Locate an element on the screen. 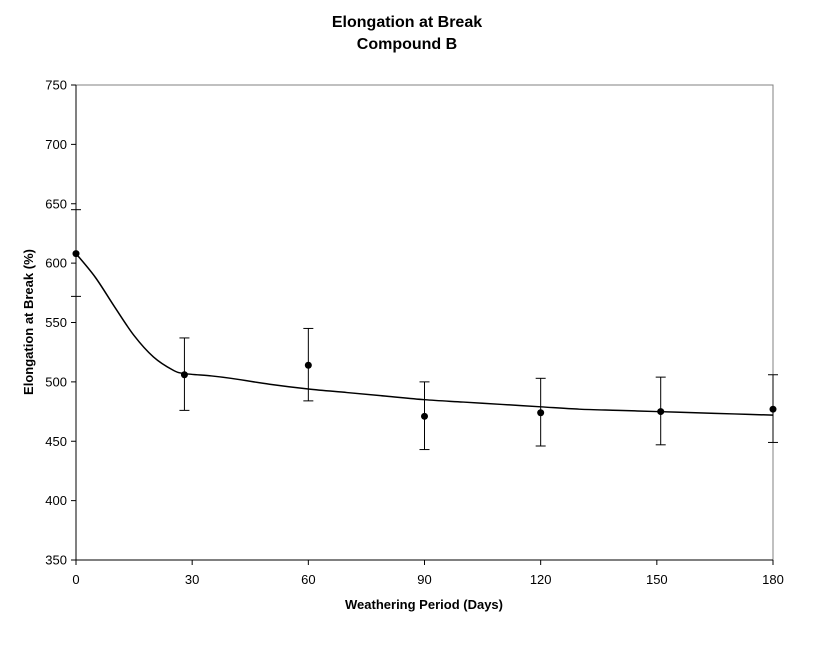  x-tick-label: 180 is located at coordinates (773, 579).